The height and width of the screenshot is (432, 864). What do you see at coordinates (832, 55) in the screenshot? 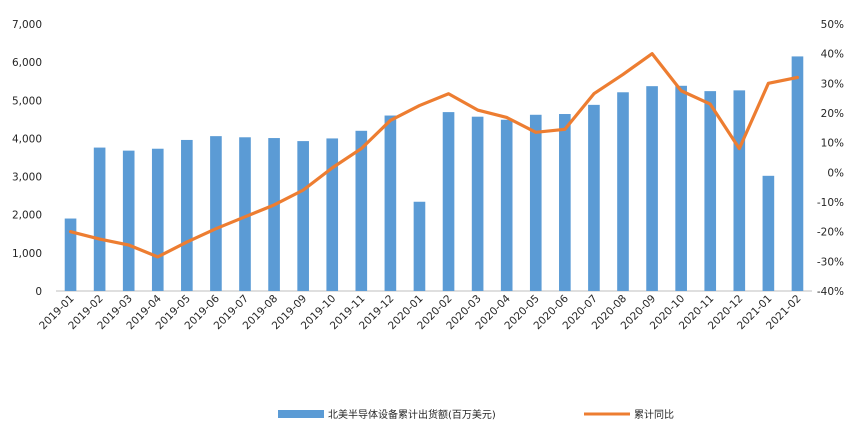
I see `right-y-tick-label: 40%` at bounding box center [832, 55].